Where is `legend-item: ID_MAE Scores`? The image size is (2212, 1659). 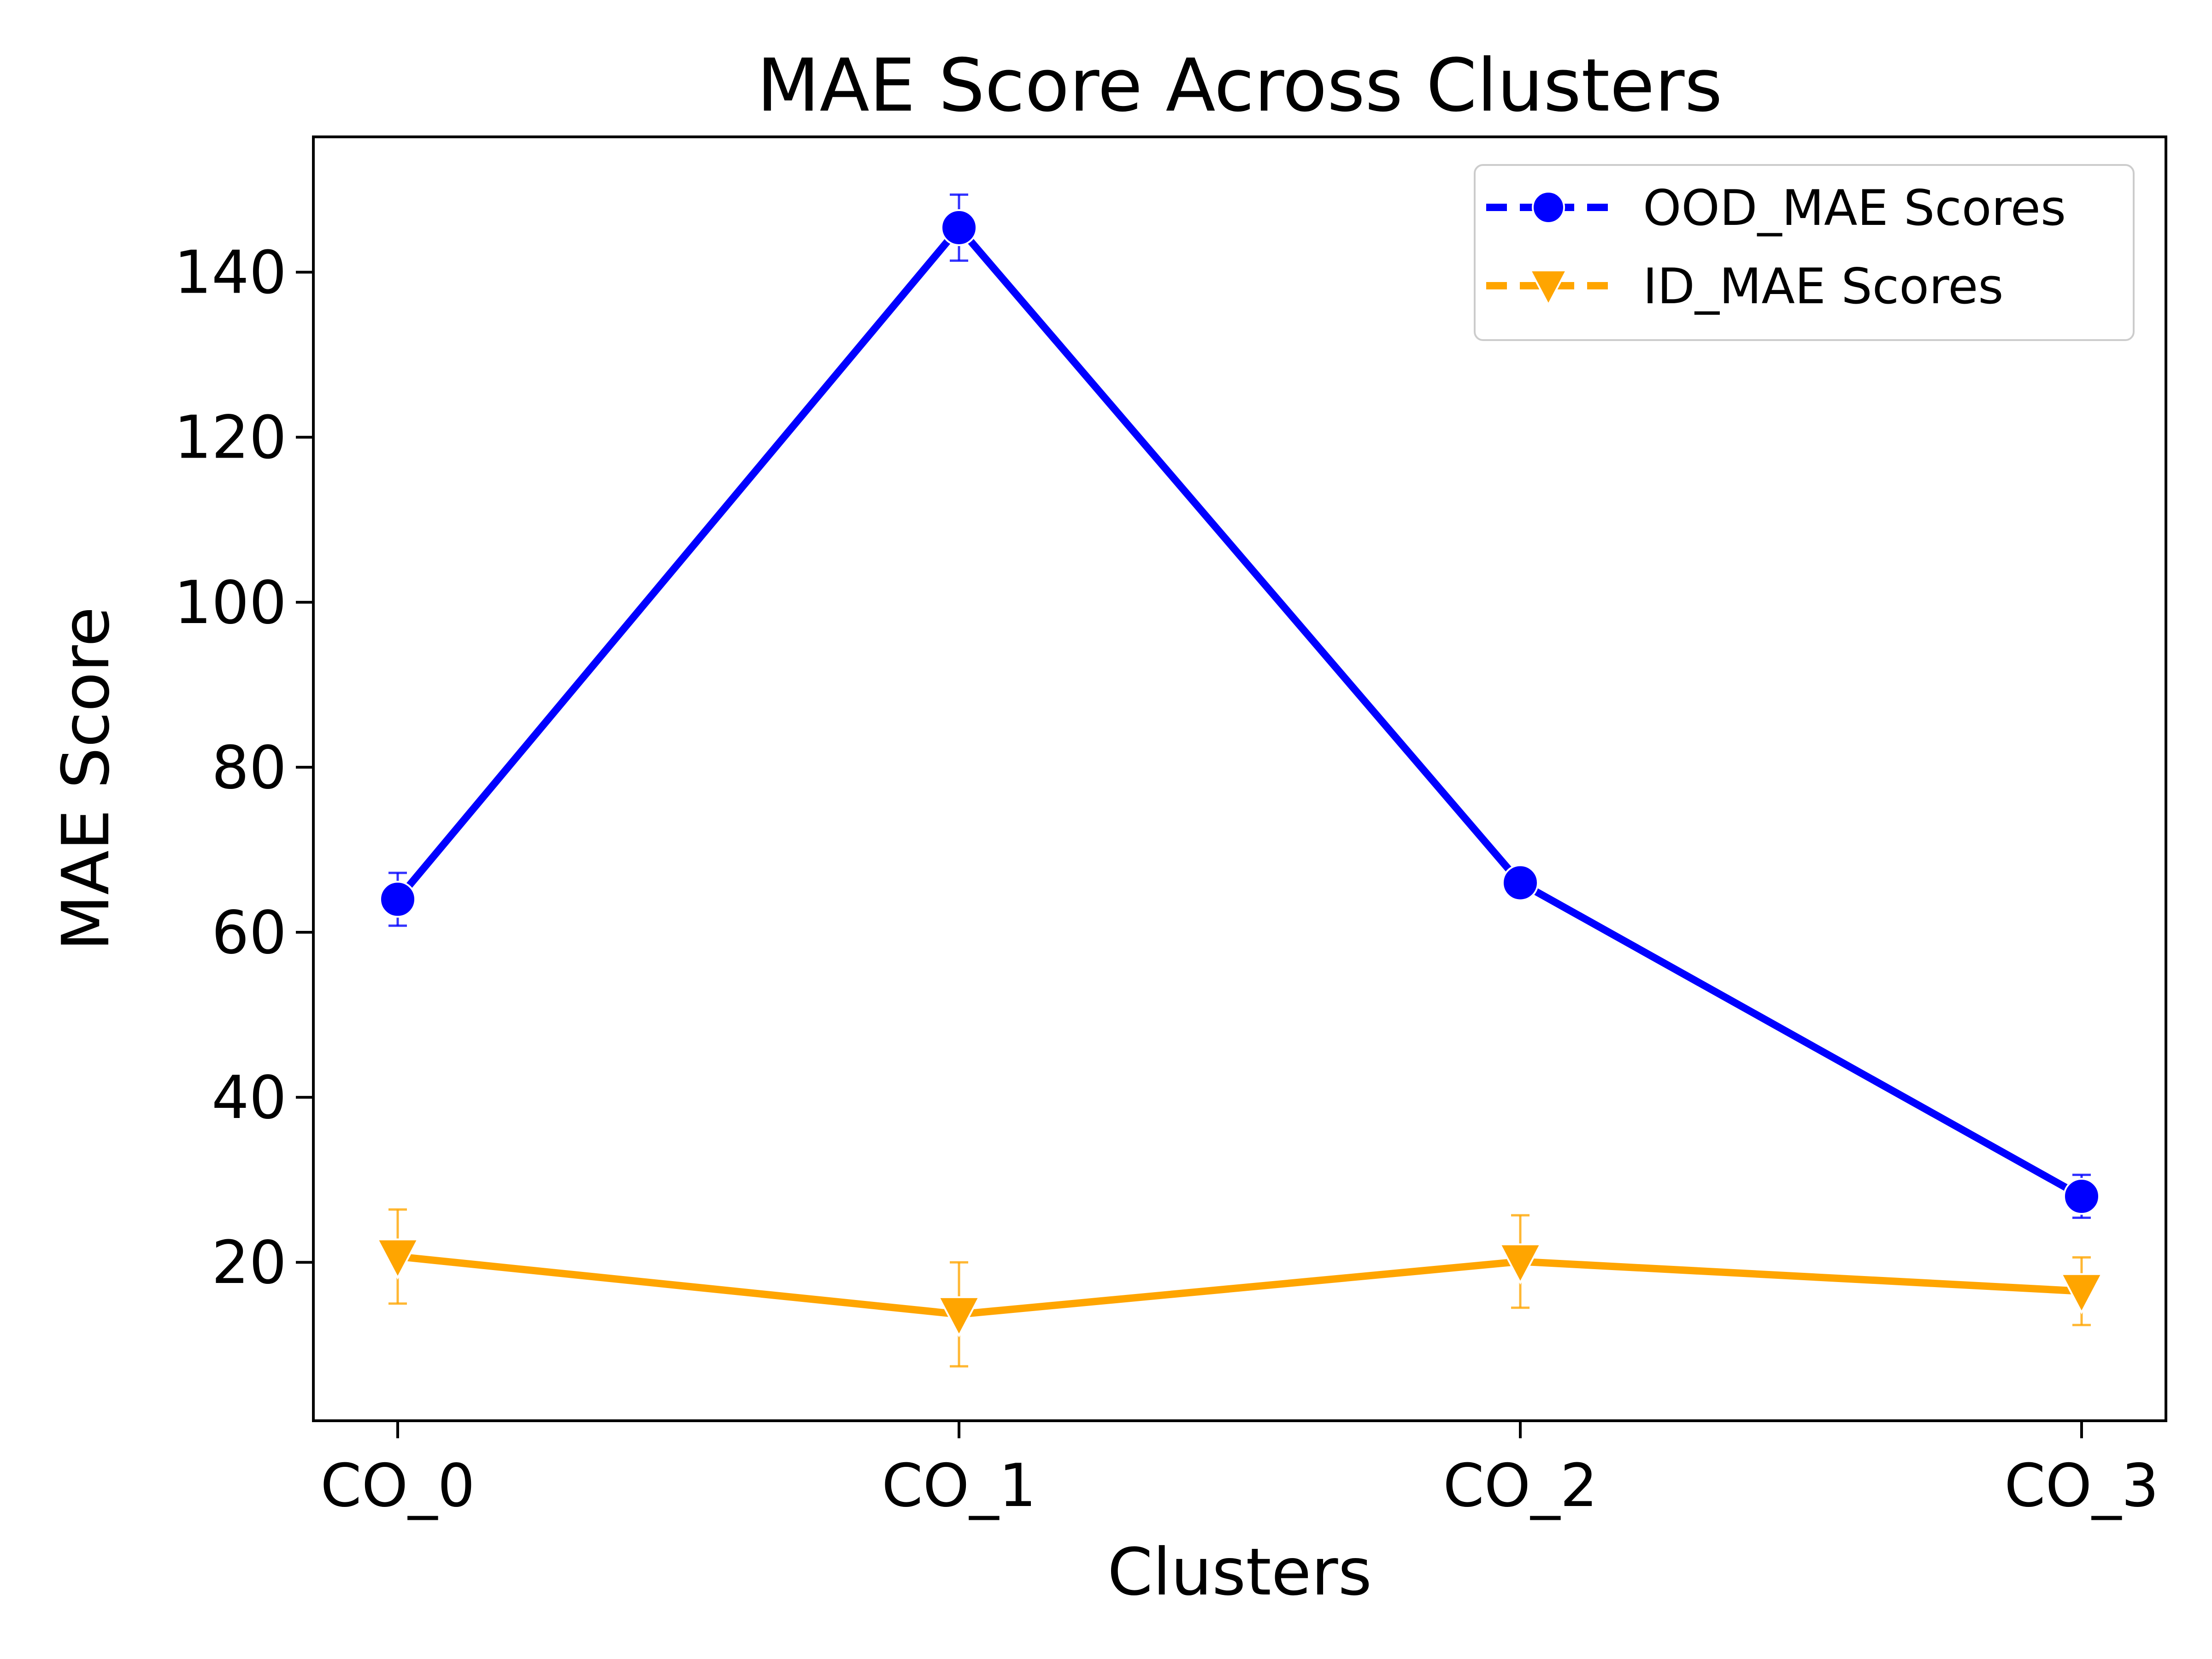 legend-item: ID_MAE Scores is located at coordinates (1745, 286).